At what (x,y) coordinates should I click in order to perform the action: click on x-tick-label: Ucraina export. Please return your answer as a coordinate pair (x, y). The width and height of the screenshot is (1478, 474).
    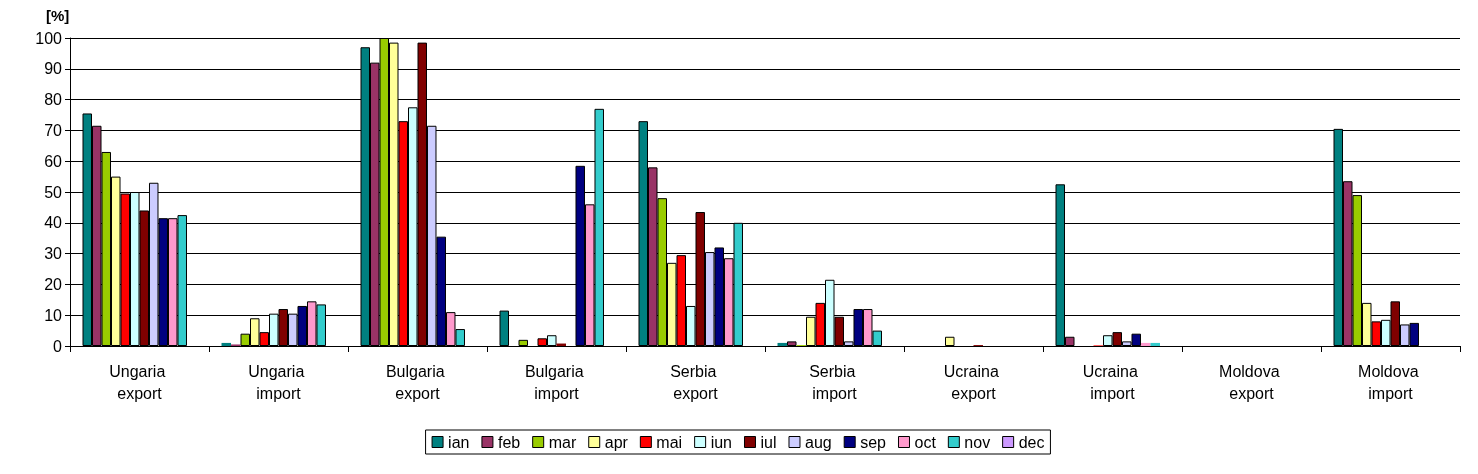
    Looking at the image, I should click on (973, 382).